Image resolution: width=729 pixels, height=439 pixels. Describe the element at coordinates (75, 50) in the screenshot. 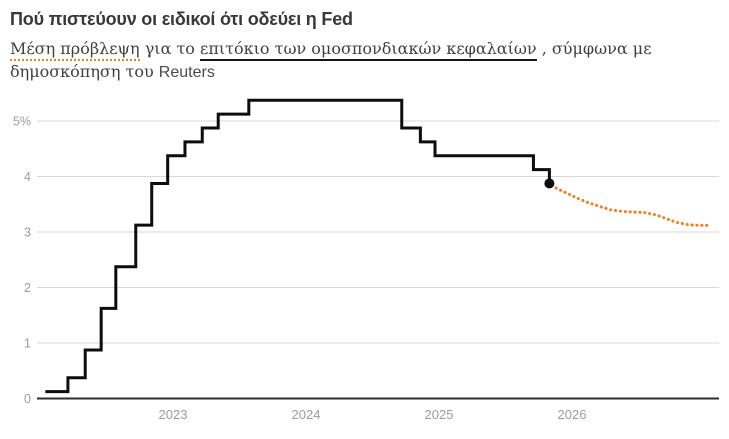

I see `term-link-median-forecast: Μέση πρόβλεψη` at that location.